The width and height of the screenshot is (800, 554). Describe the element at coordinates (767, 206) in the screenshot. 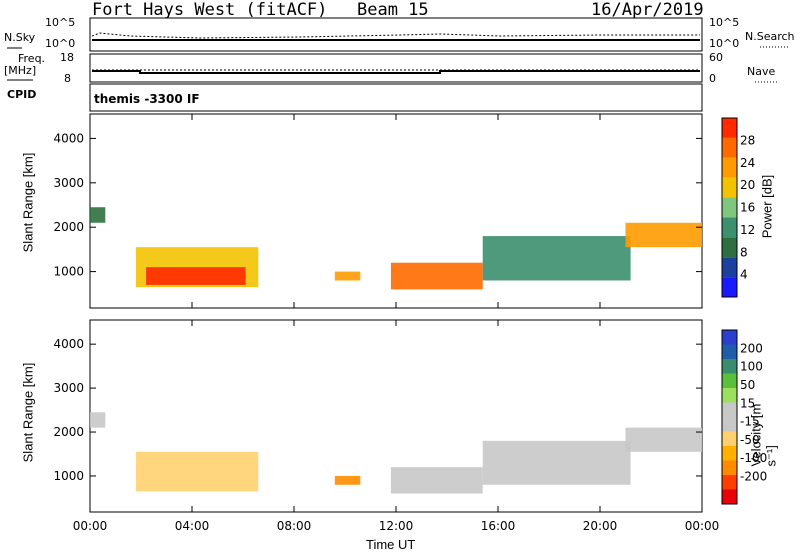

I see `power-colorbar-label: Power [dB]` at that location.